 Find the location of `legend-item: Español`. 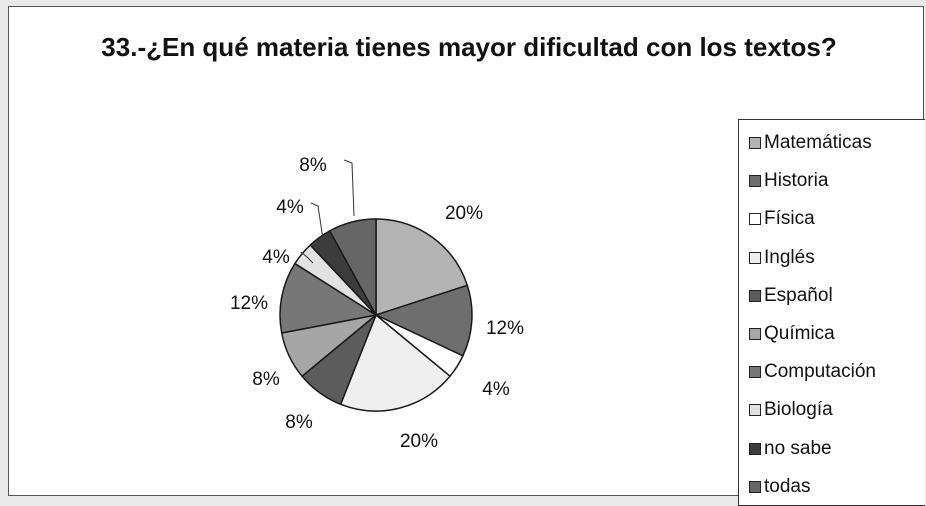

legend-item: Español is located at coordinates (791, 296).